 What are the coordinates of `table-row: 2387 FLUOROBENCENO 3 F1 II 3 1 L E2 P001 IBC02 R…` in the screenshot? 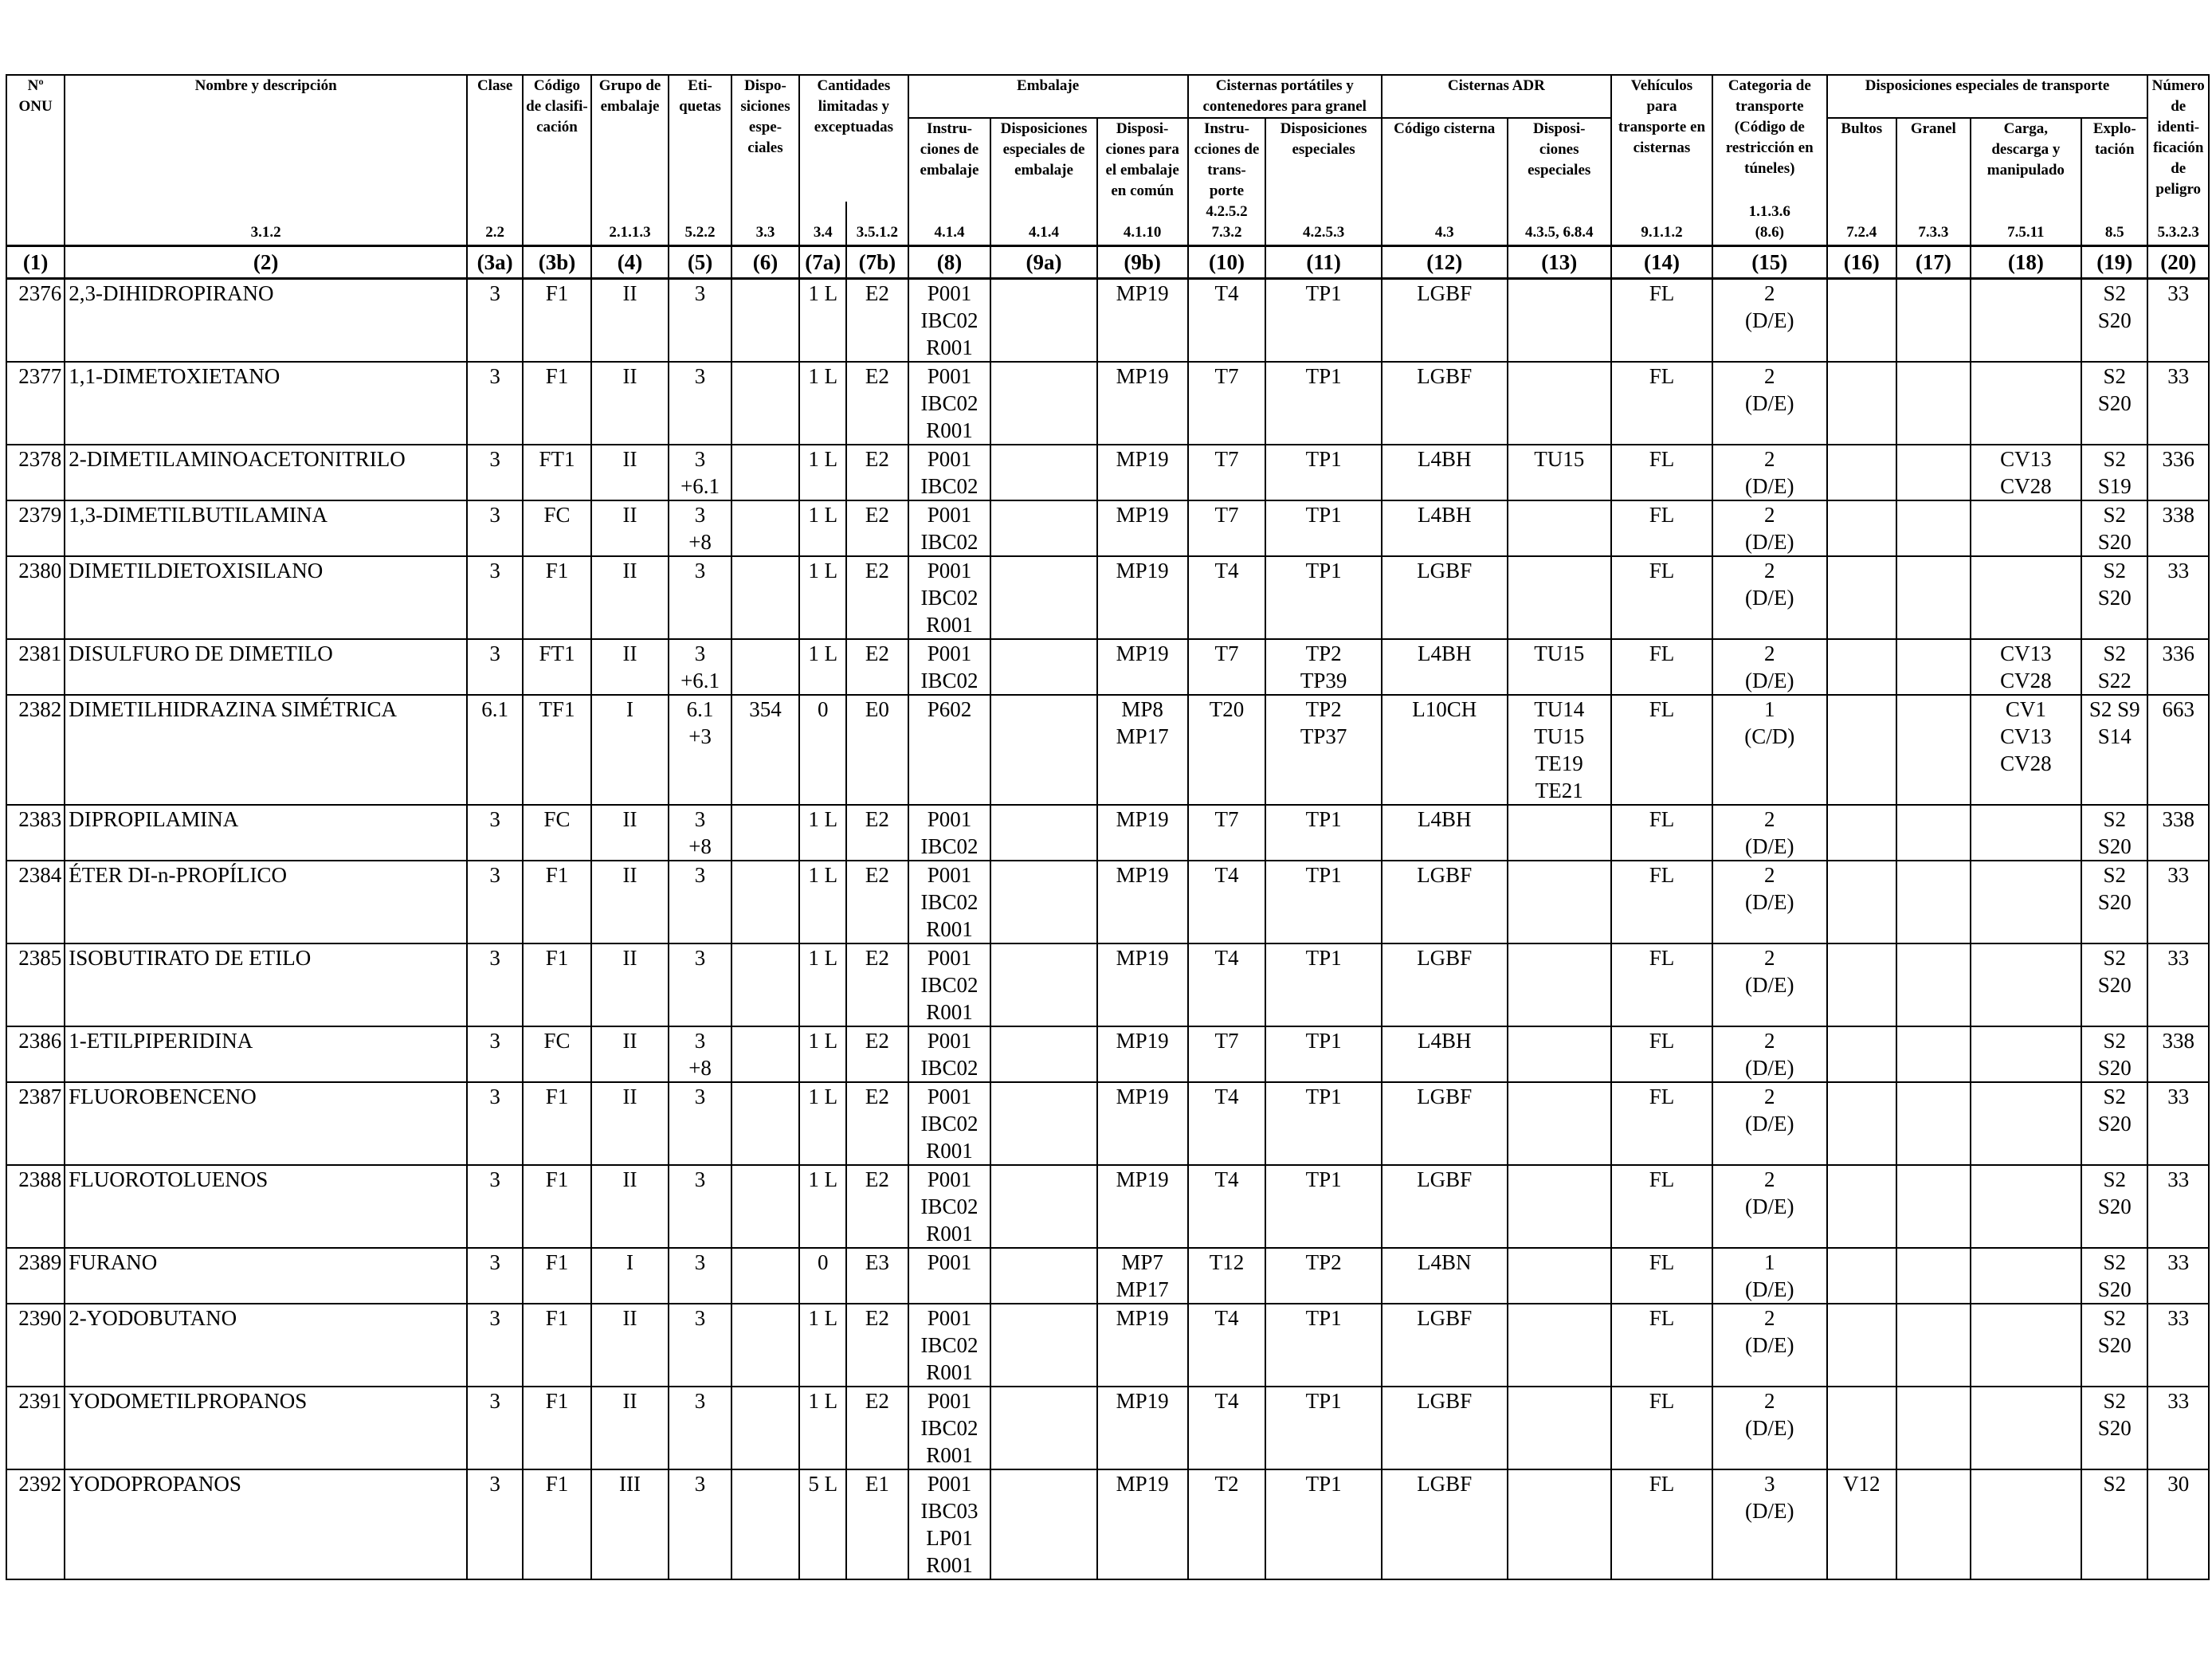 It's located at (1107, 1123).